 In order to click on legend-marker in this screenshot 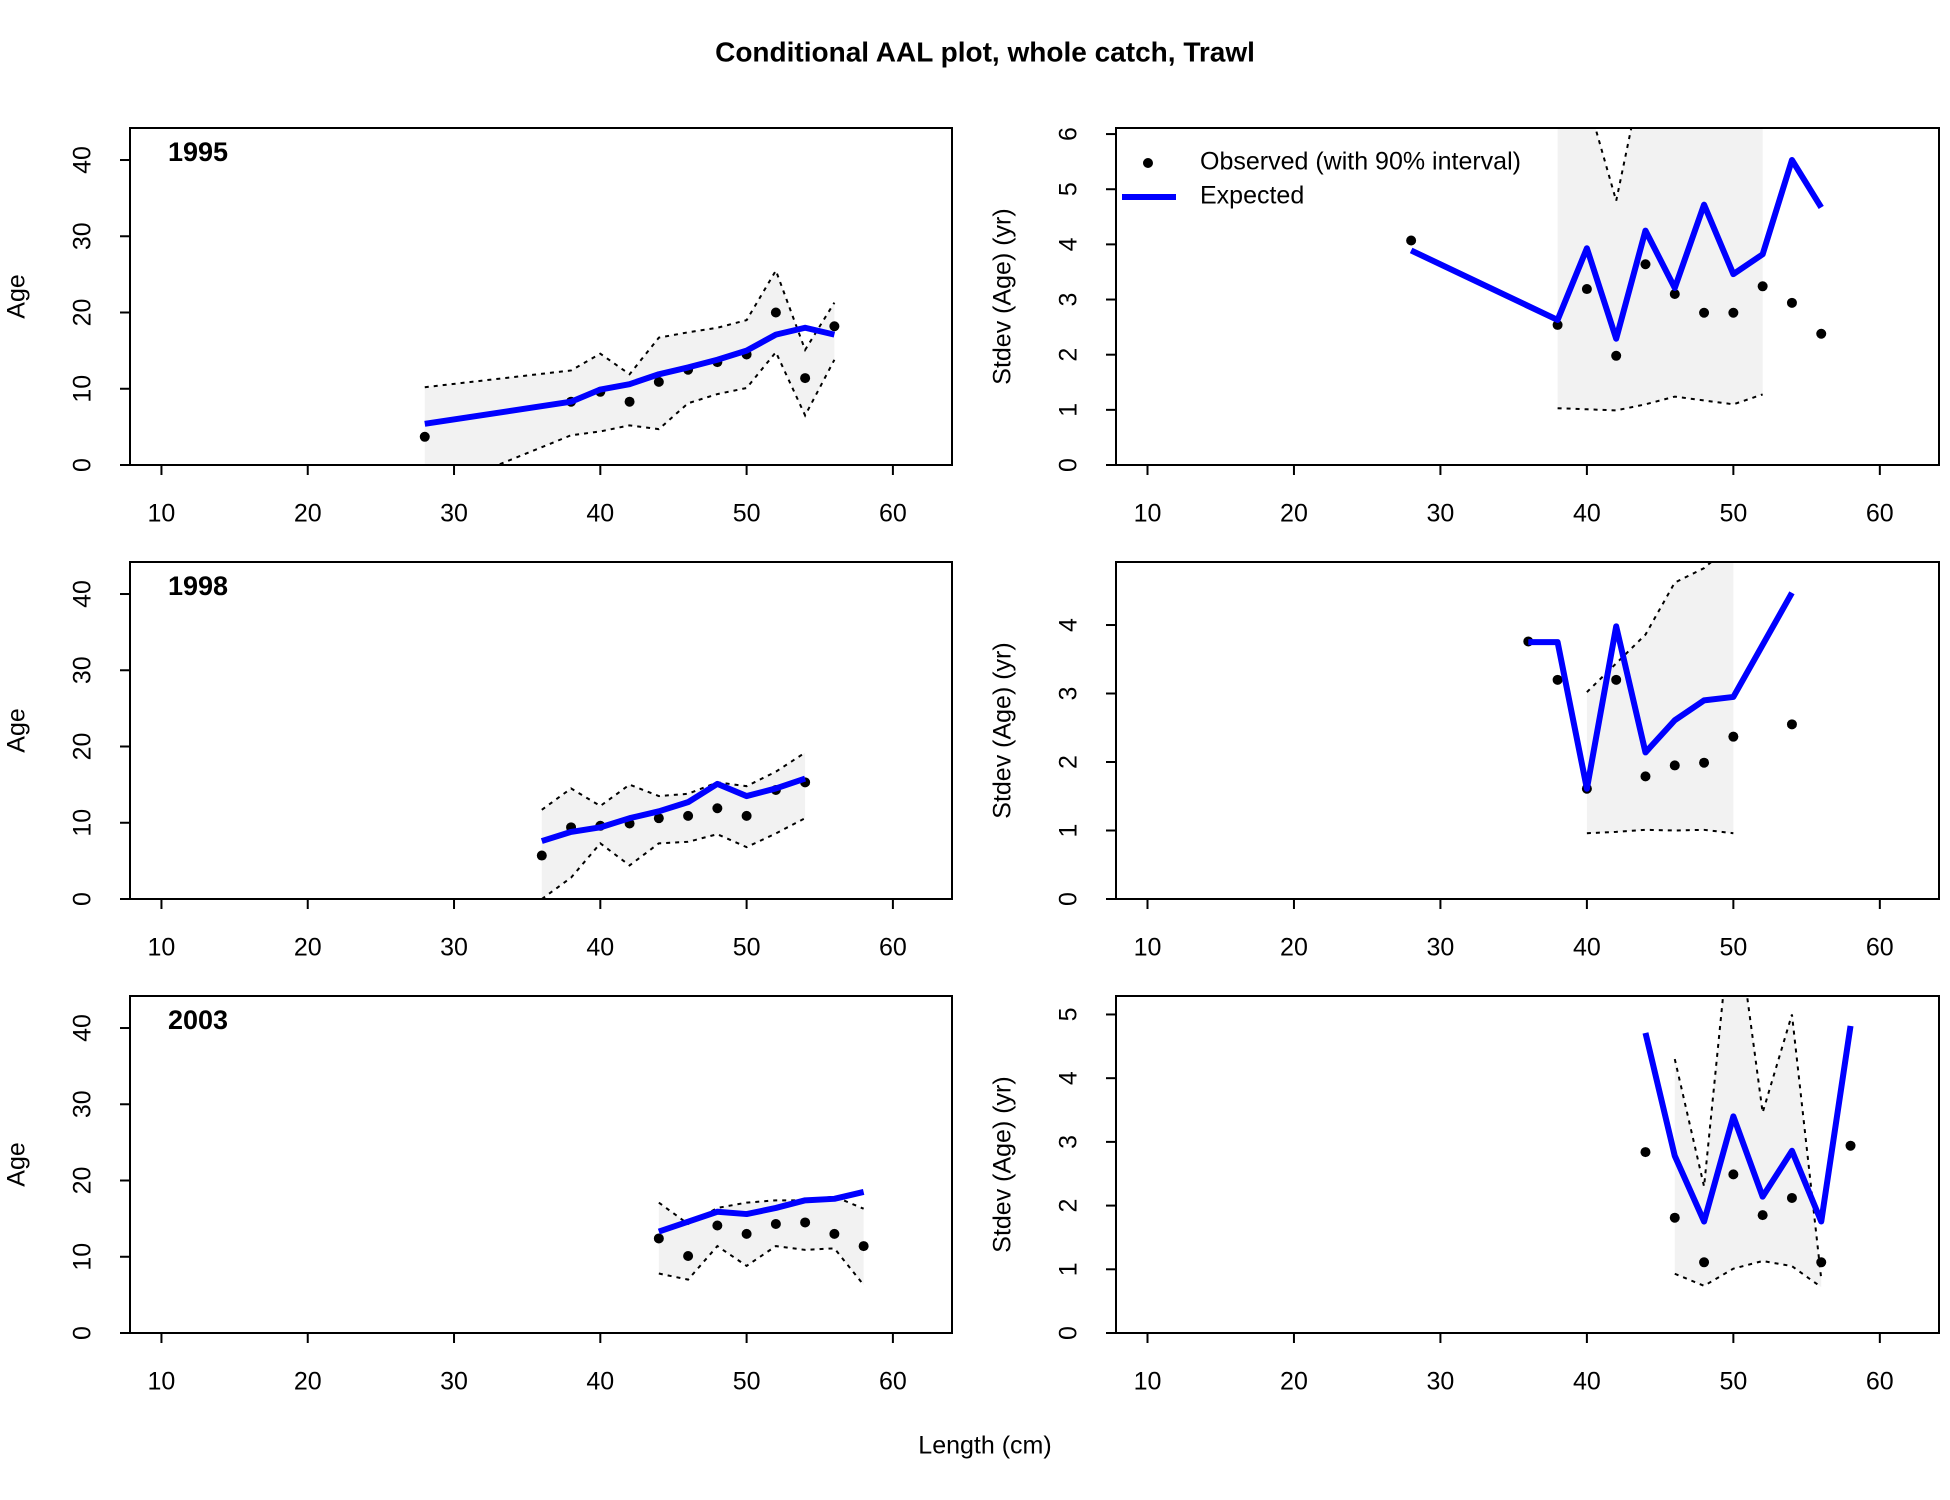, I will do `click(1148, 163)`.